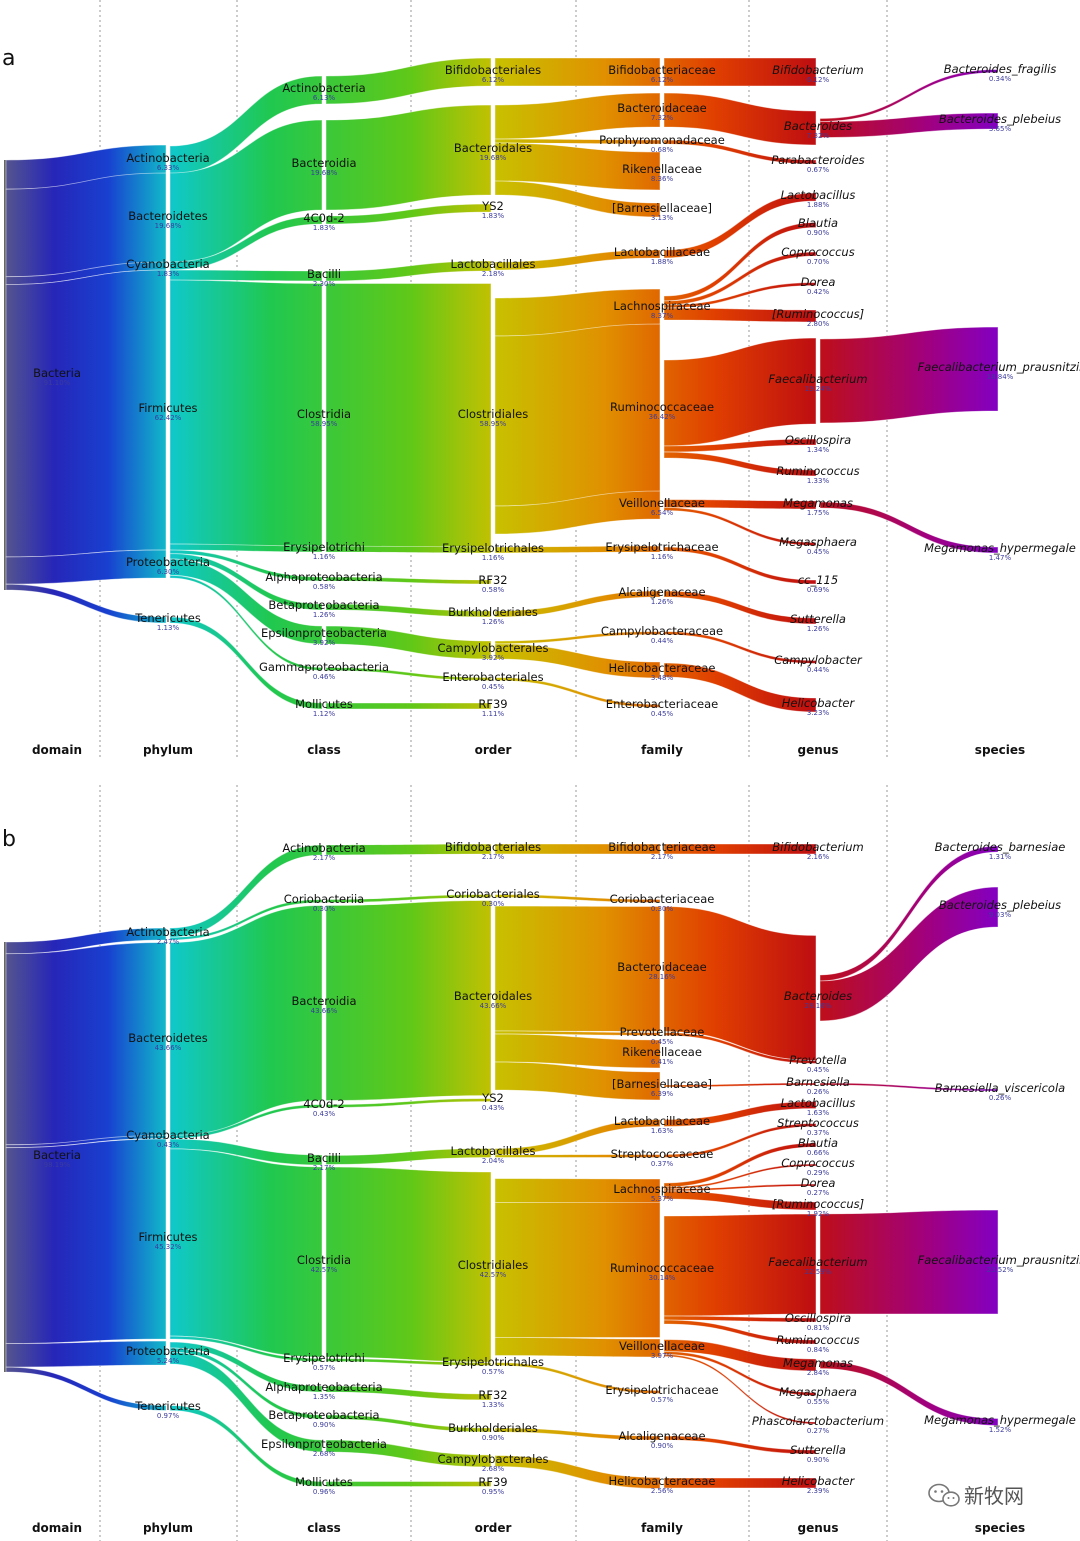 Image resolution: width=1080 pixels, height=1541 pixels. What do you see at coordinates (493, 1428) in the screenshot?
I see `node-label-b-burkhold: Burkholderiales` at bounding box center [493, 1428].